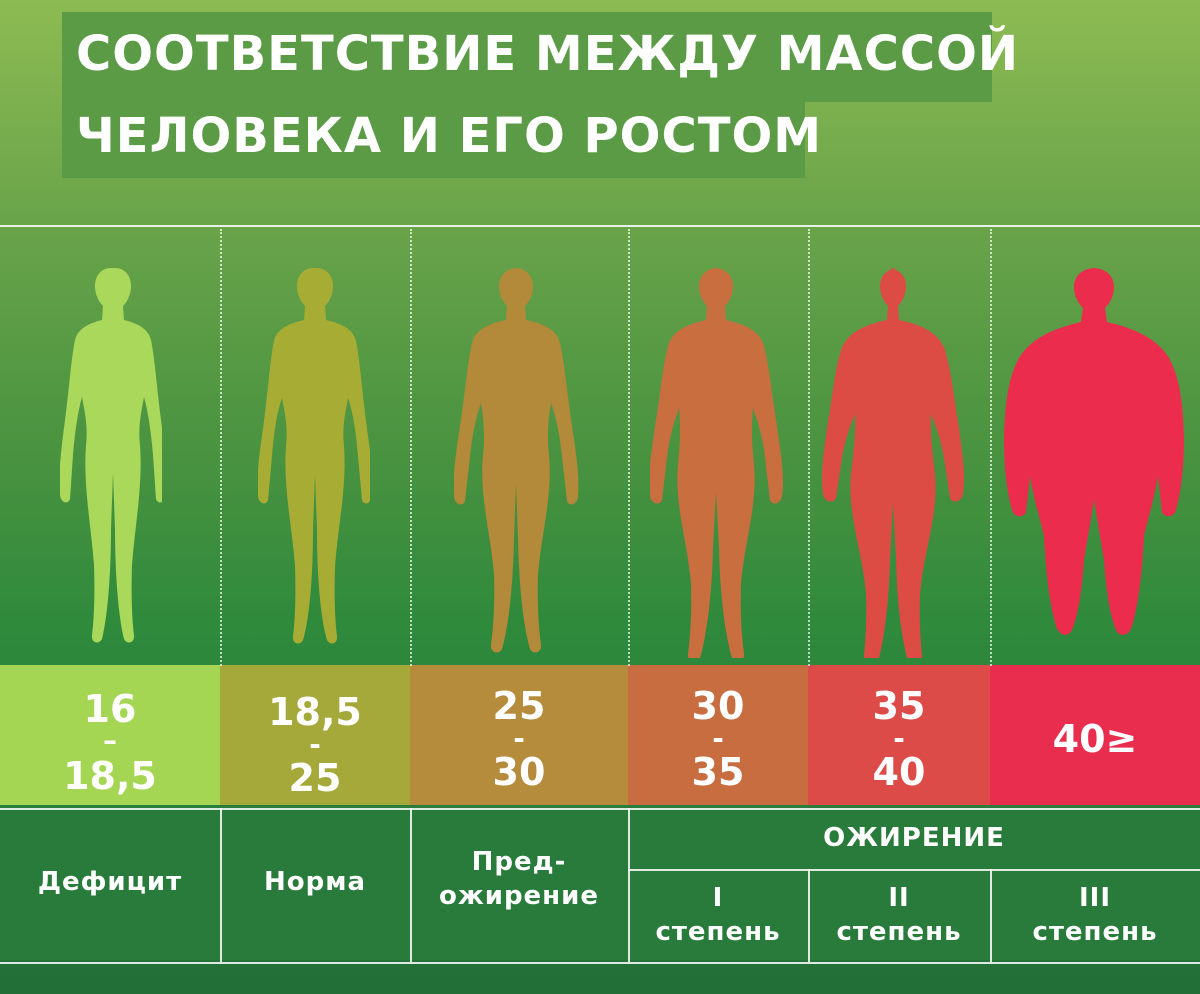  Describe the element at coordinates (718, 772) in the screenshot. I see `band-to: 35` at that location.